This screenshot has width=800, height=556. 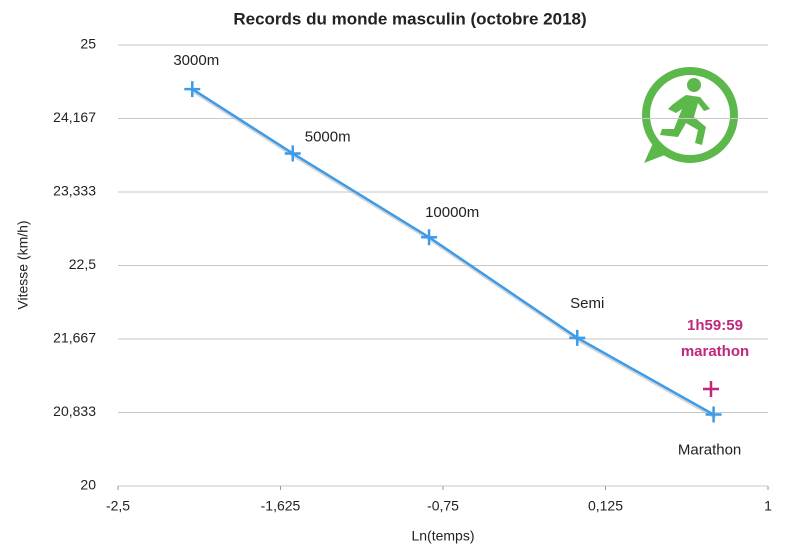 I want to click on y-tick-label: 24,167, so click(x=74, y=117).